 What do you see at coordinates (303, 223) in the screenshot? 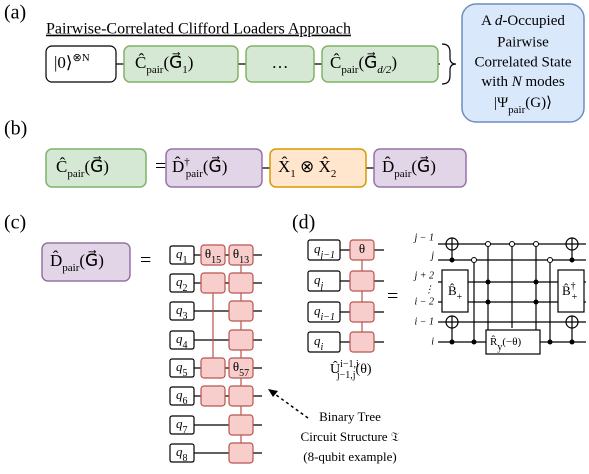
I see `panel-label: (d)` at bounding box center [303, 223].